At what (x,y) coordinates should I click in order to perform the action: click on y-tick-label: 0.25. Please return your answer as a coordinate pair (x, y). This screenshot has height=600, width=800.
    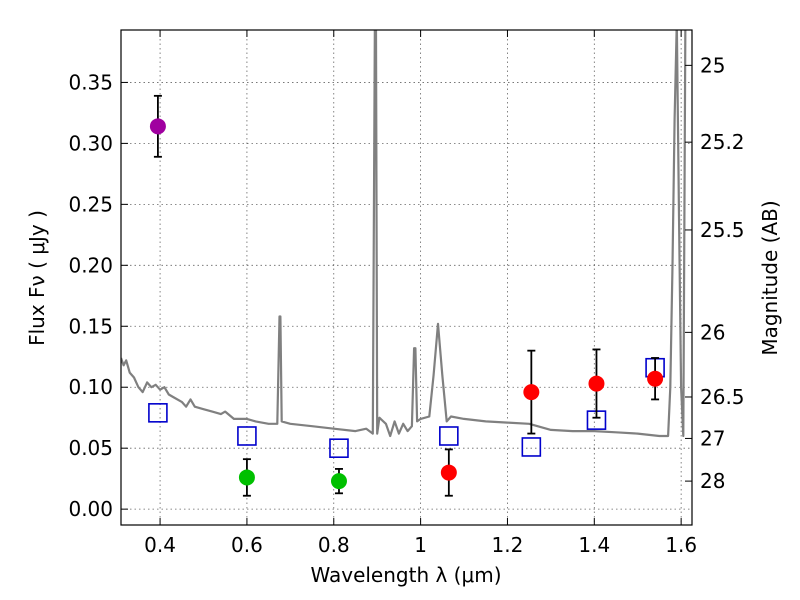
    Looking at the image, I should click on (90, 204).